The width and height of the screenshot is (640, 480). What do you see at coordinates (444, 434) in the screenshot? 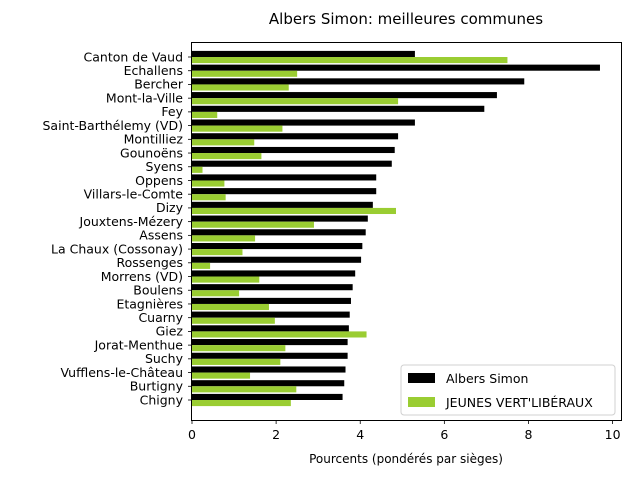
I see `x-tick-label-6: 6` at bounding box center [444, 434].